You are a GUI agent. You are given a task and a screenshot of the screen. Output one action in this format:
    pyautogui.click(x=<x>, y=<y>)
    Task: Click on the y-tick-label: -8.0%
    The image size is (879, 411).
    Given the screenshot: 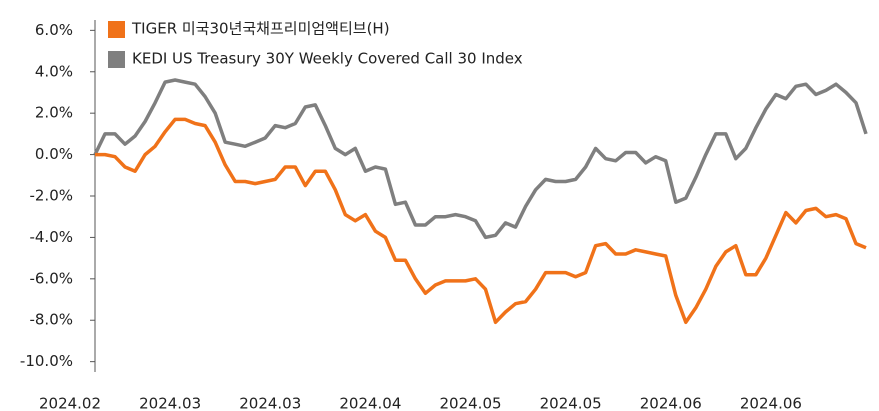 What is the action you would take?
    pyautogui.click(x=51, y=320)
    